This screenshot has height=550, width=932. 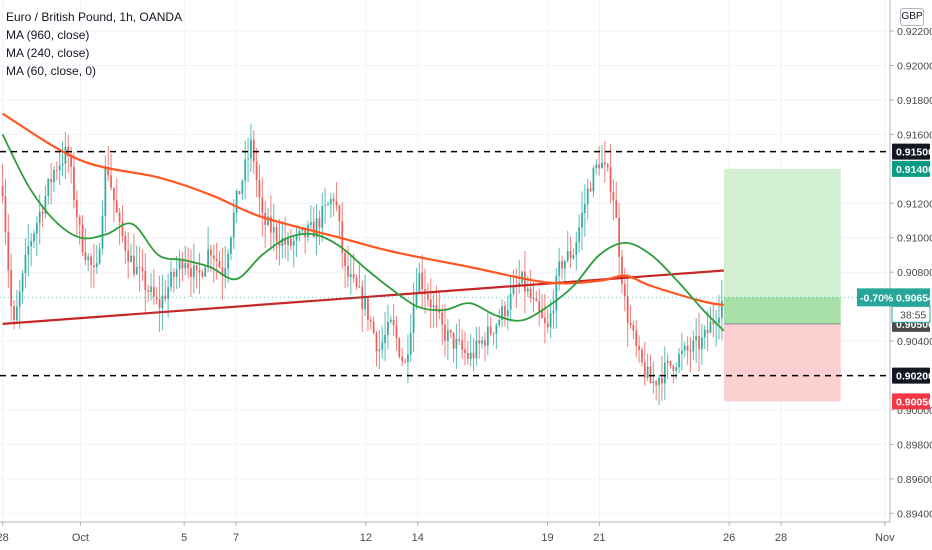 I want to click on current-price-bg, so click(x=893, y=297).